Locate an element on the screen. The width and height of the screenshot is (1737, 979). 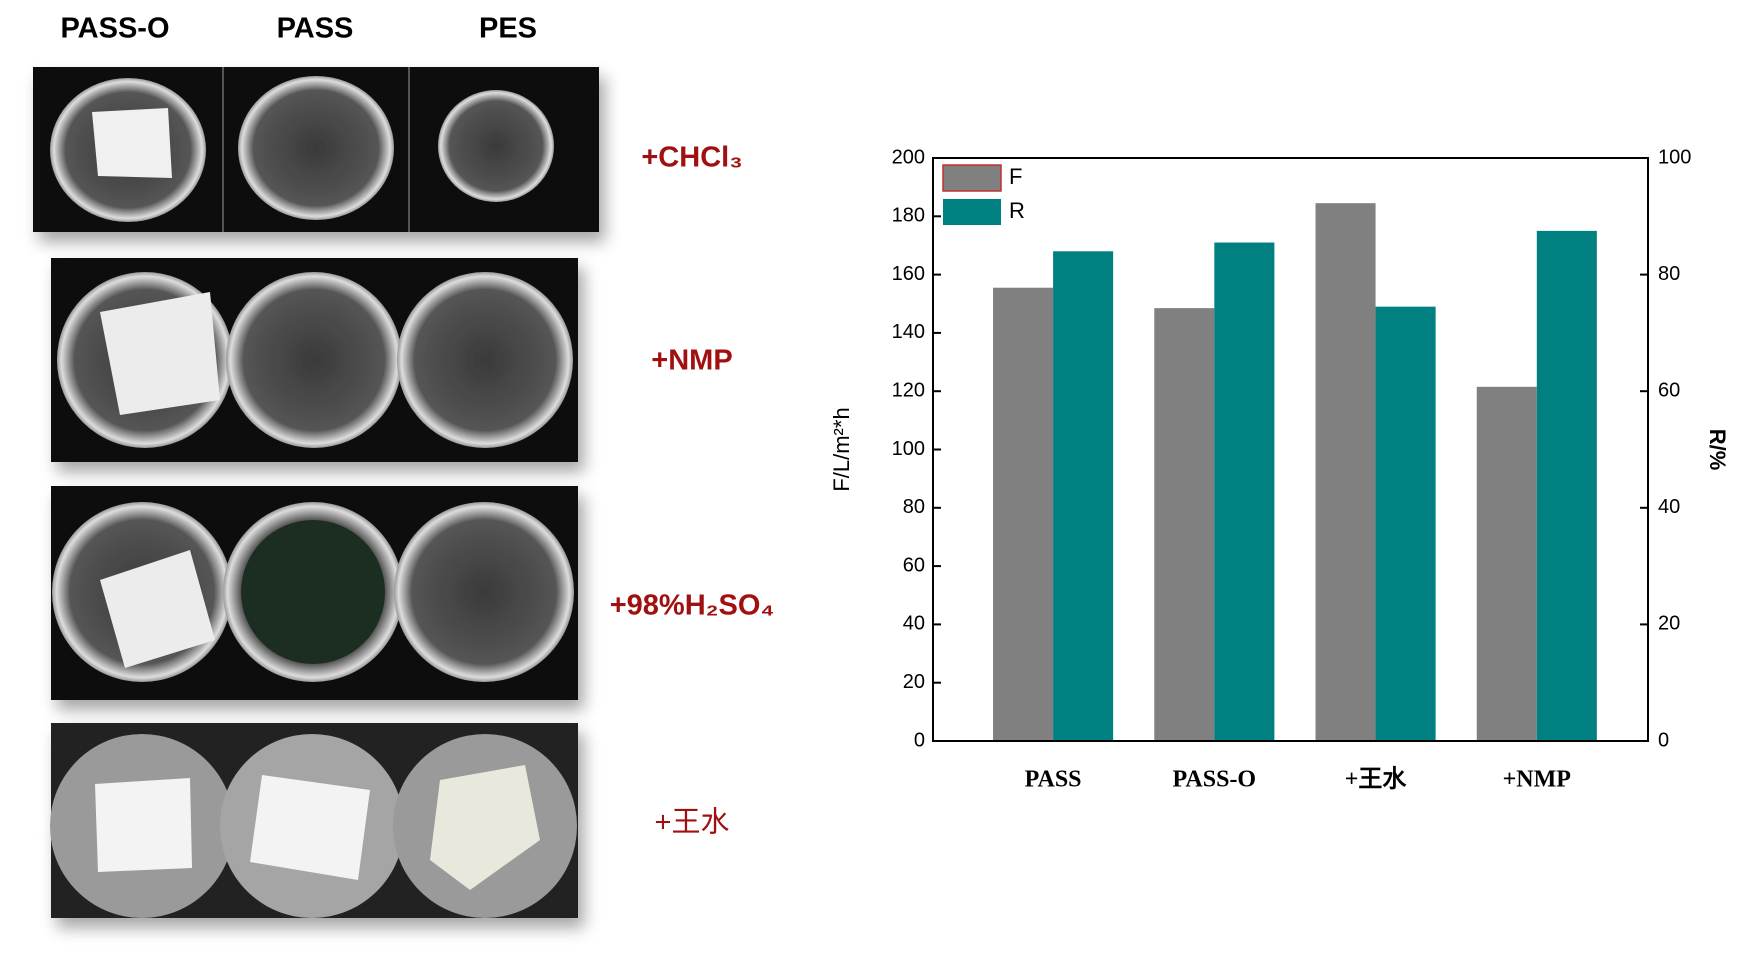
y2-tick-label: 80 is located at coordinates (1669, 274).